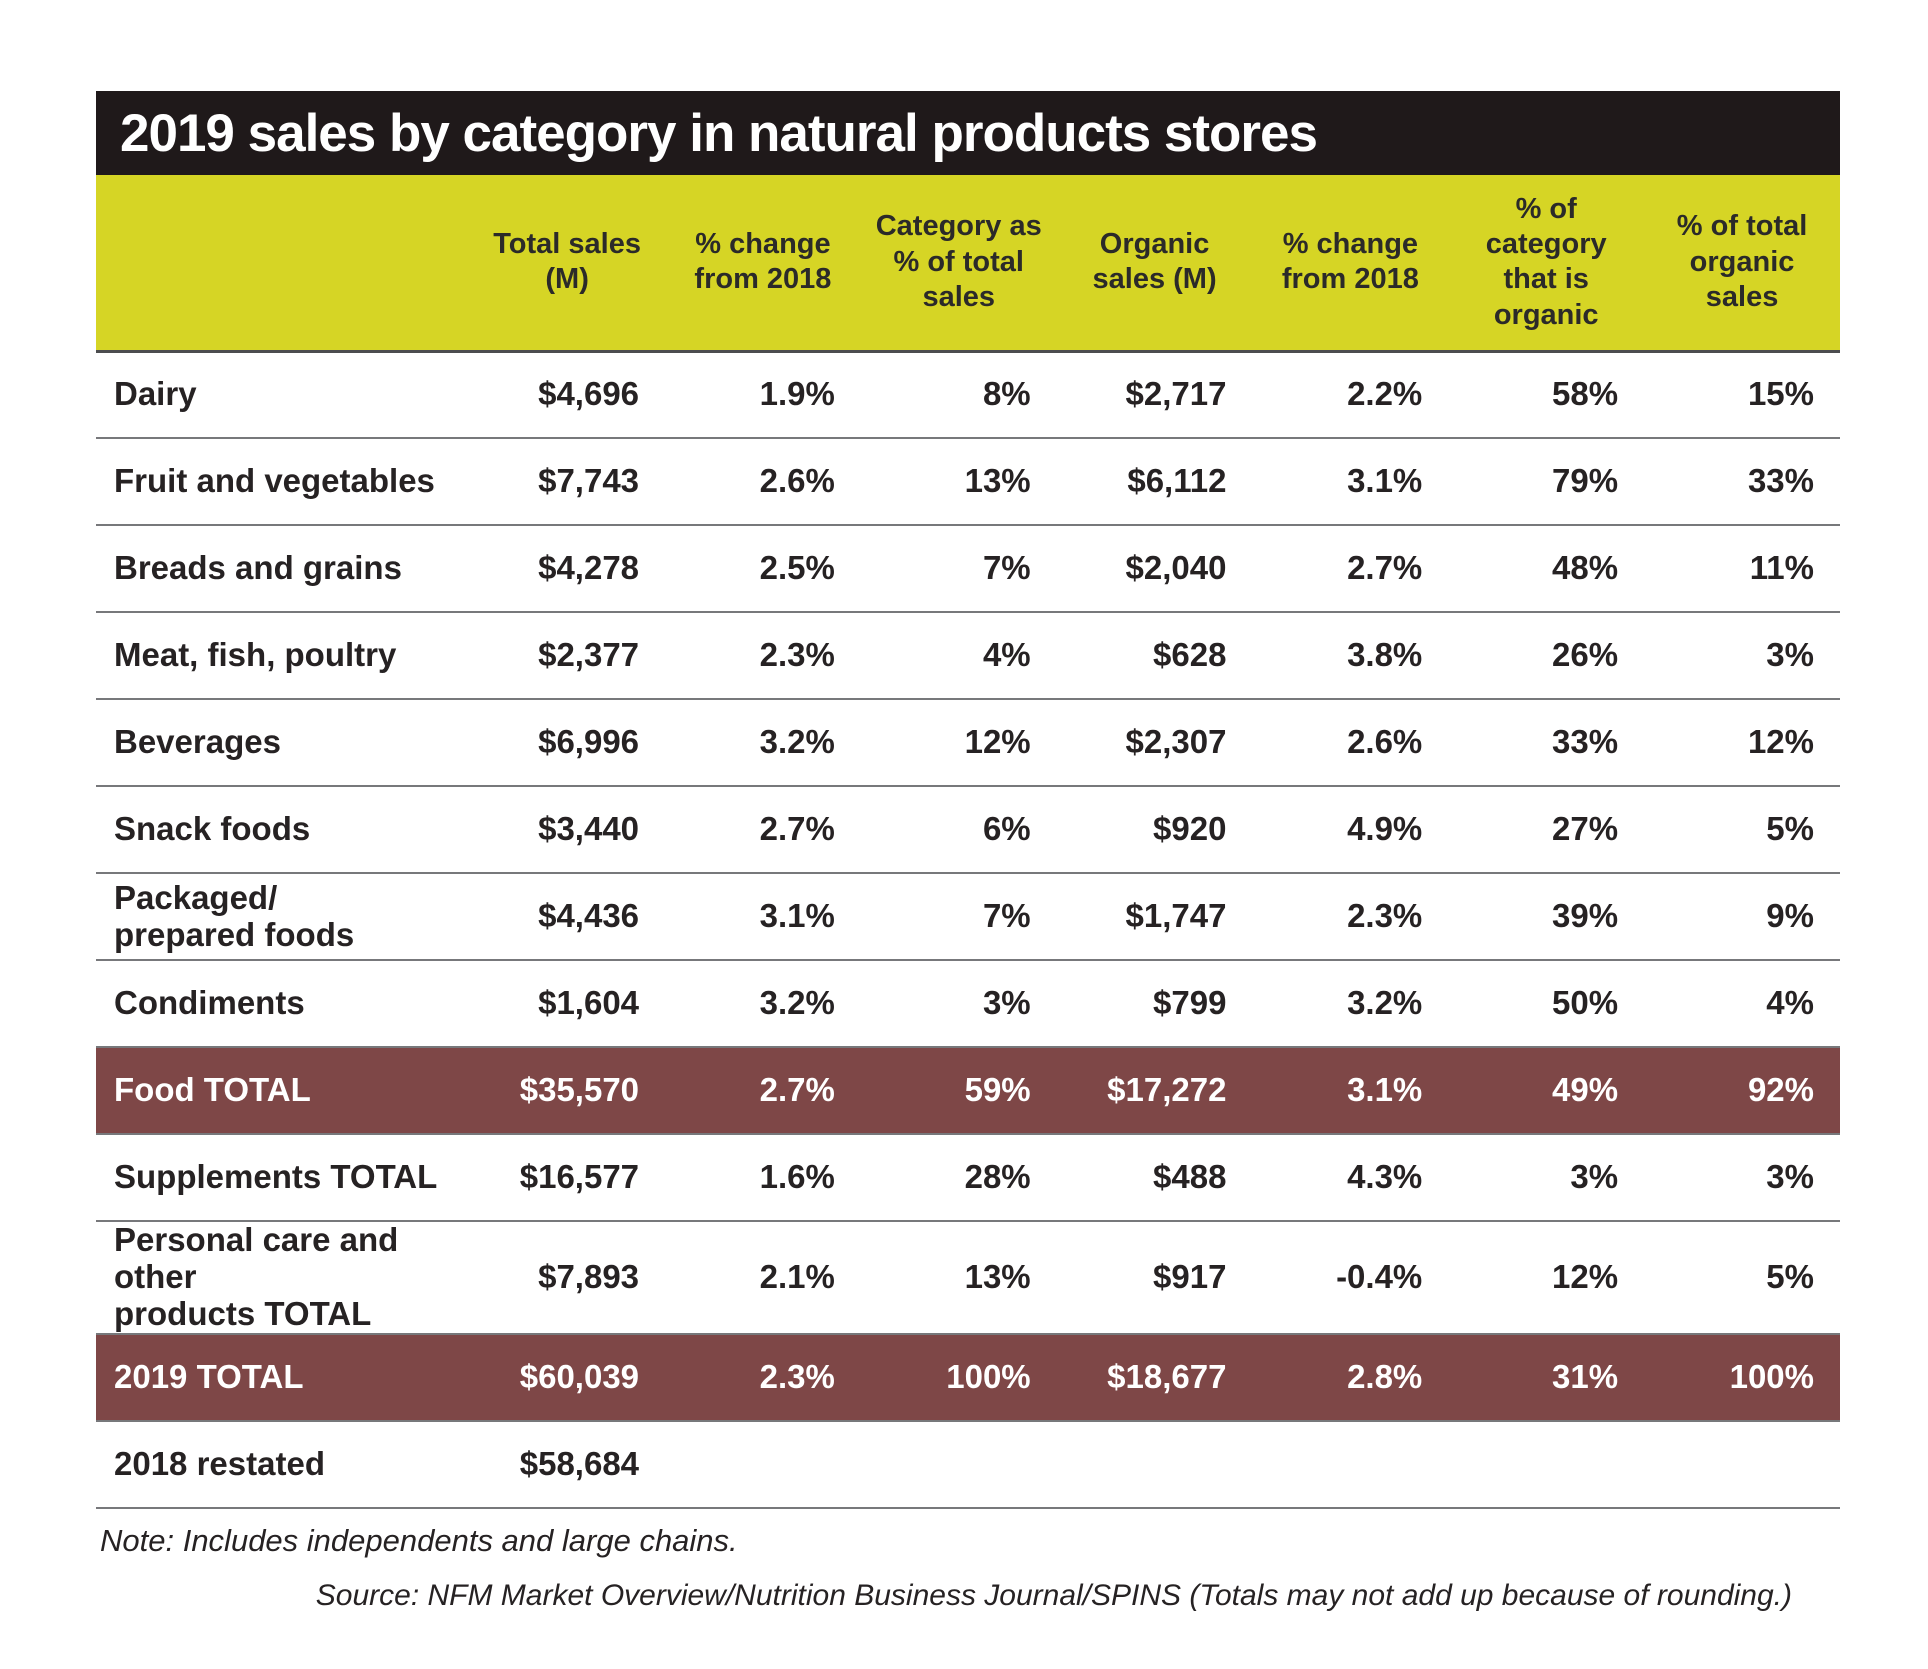 The width and height of the screenshot is (1928, 1669). I want to click on row-label: 2018 restated, so click(283, 1464).